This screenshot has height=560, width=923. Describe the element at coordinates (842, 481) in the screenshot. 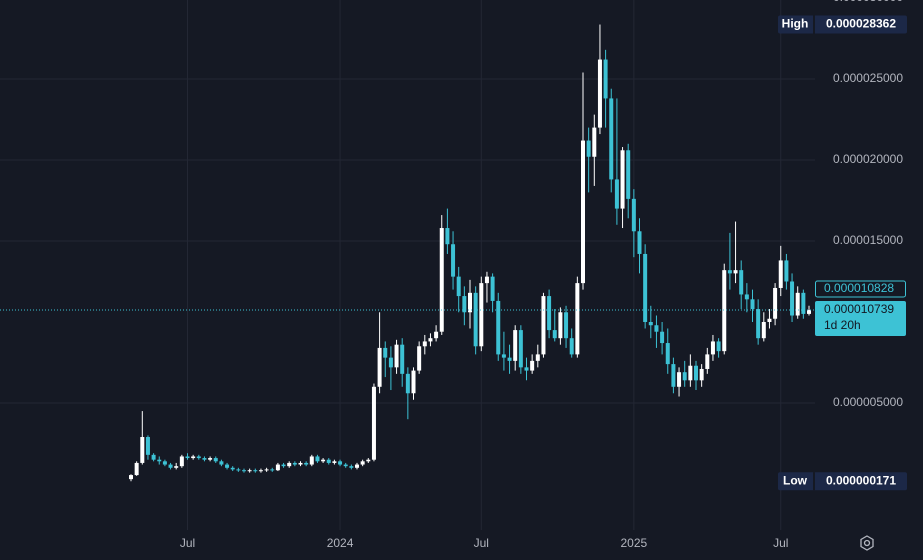

I see `low-marker-box` at that location.